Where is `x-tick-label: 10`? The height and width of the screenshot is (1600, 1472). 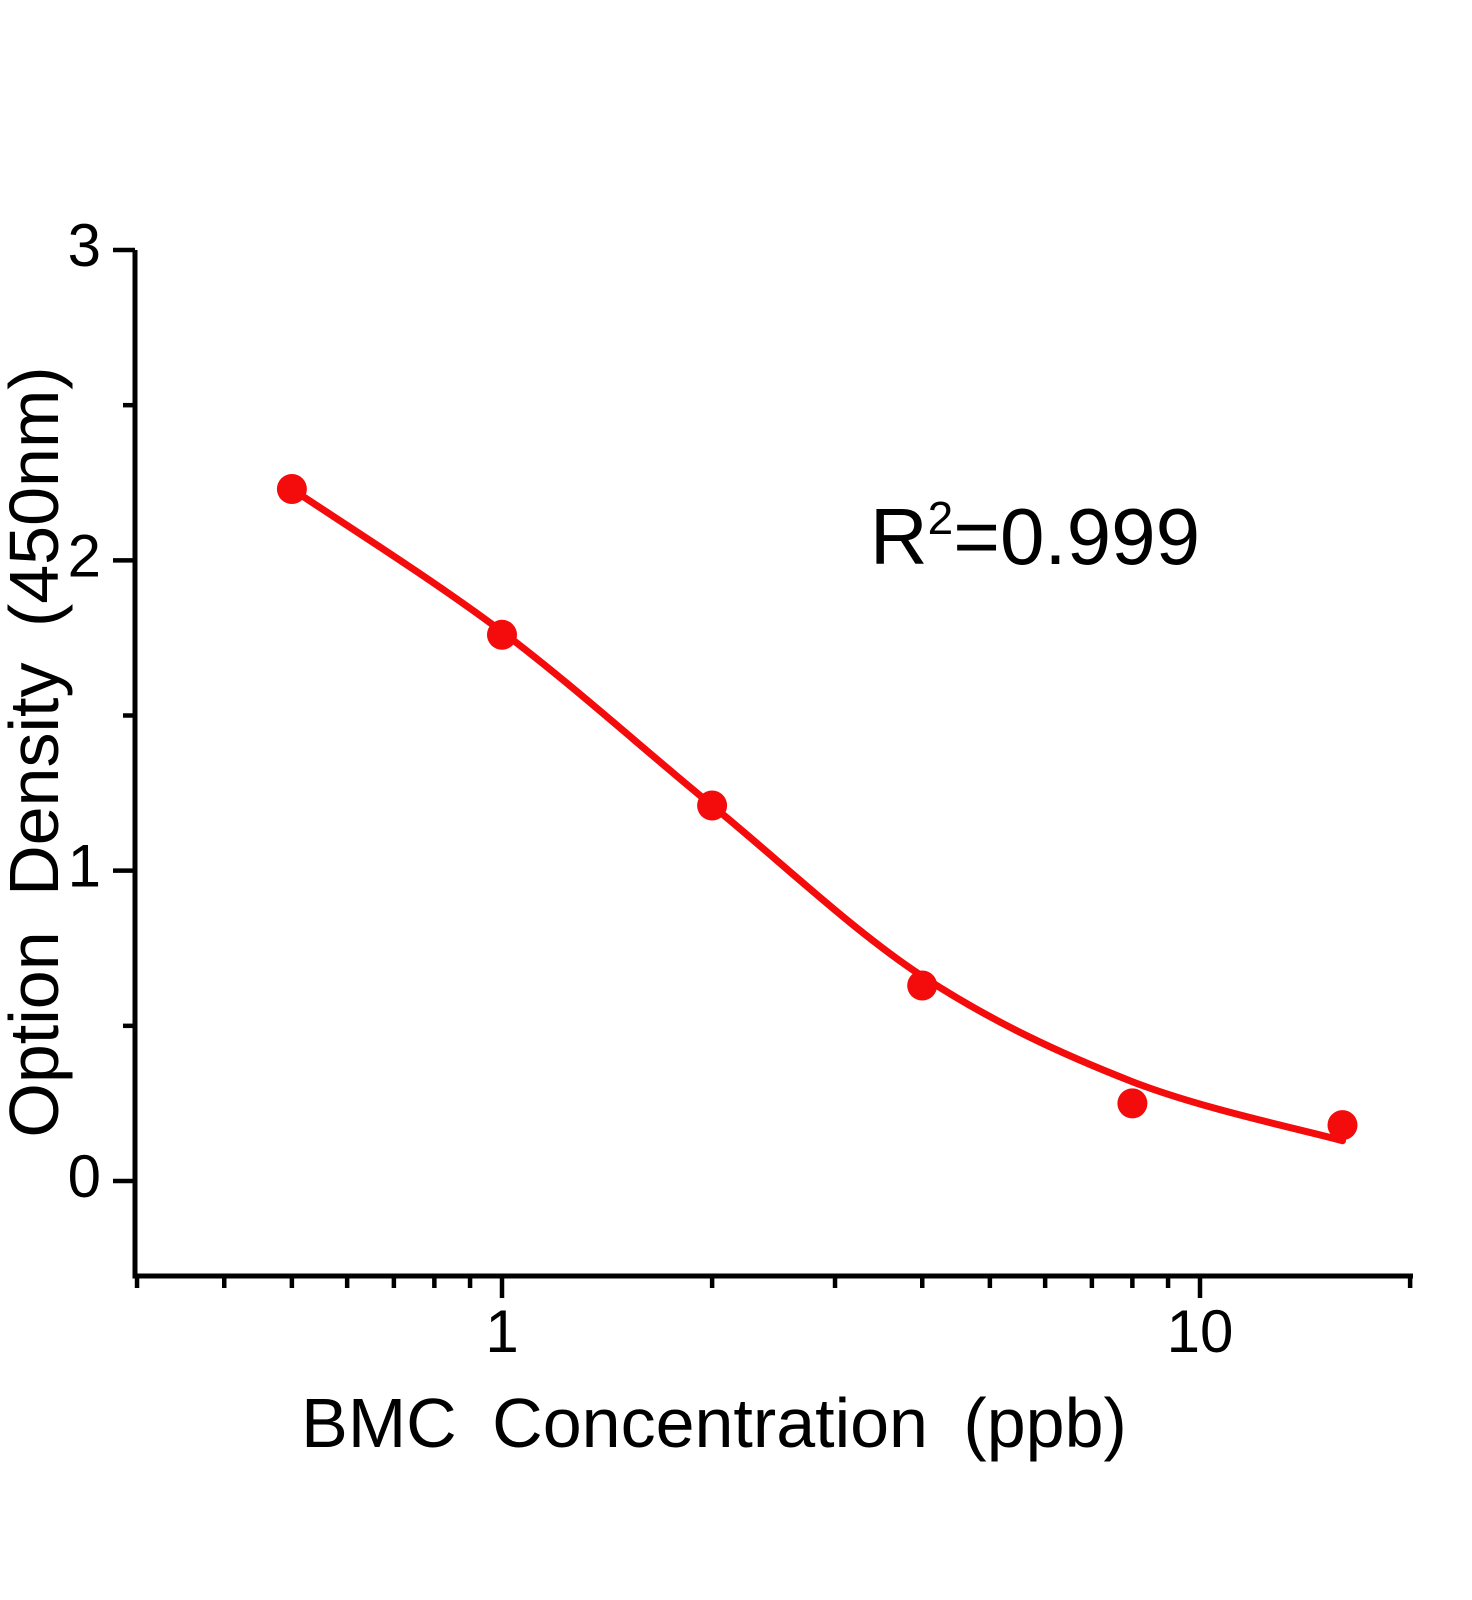
x-tick-label: 10 is located at coordinates (1200, 1331).